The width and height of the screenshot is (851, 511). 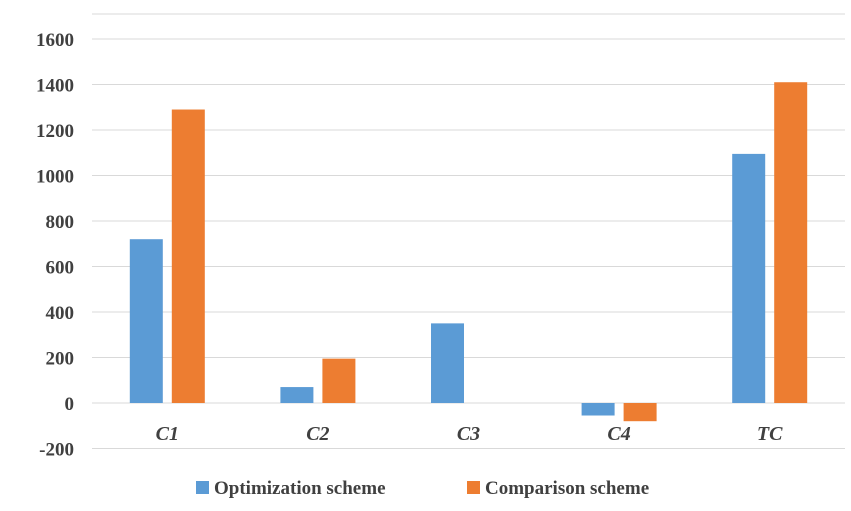 I want to click on bar-comparison-scheme-c4, so click(x=640, y=412).